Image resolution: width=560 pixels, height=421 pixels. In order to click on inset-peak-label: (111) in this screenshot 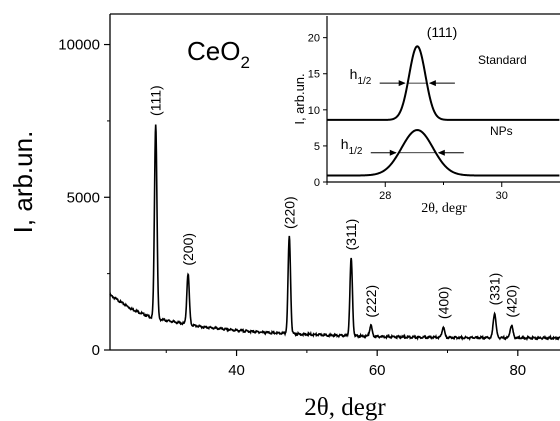, I will do `click(442, 32)`.